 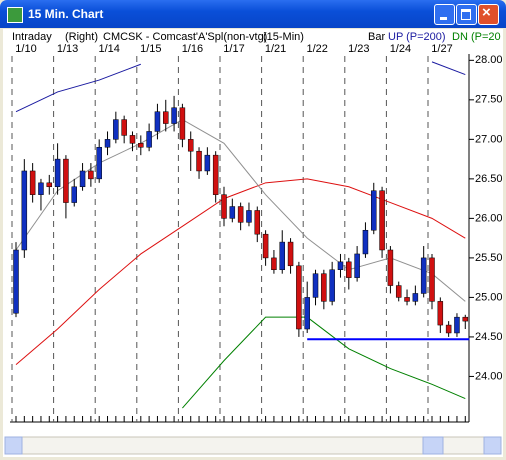 I want to click on y-tick-label: 24.50, so click(x=489, y=337).